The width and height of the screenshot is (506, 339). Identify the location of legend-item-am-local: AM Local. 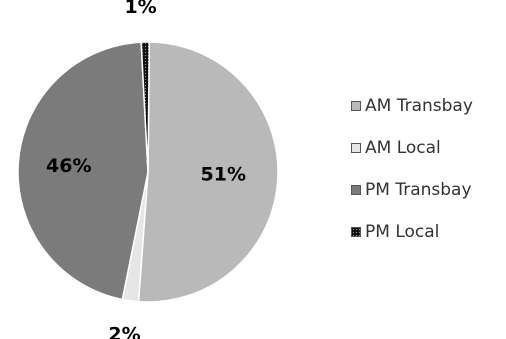
(428, 148).